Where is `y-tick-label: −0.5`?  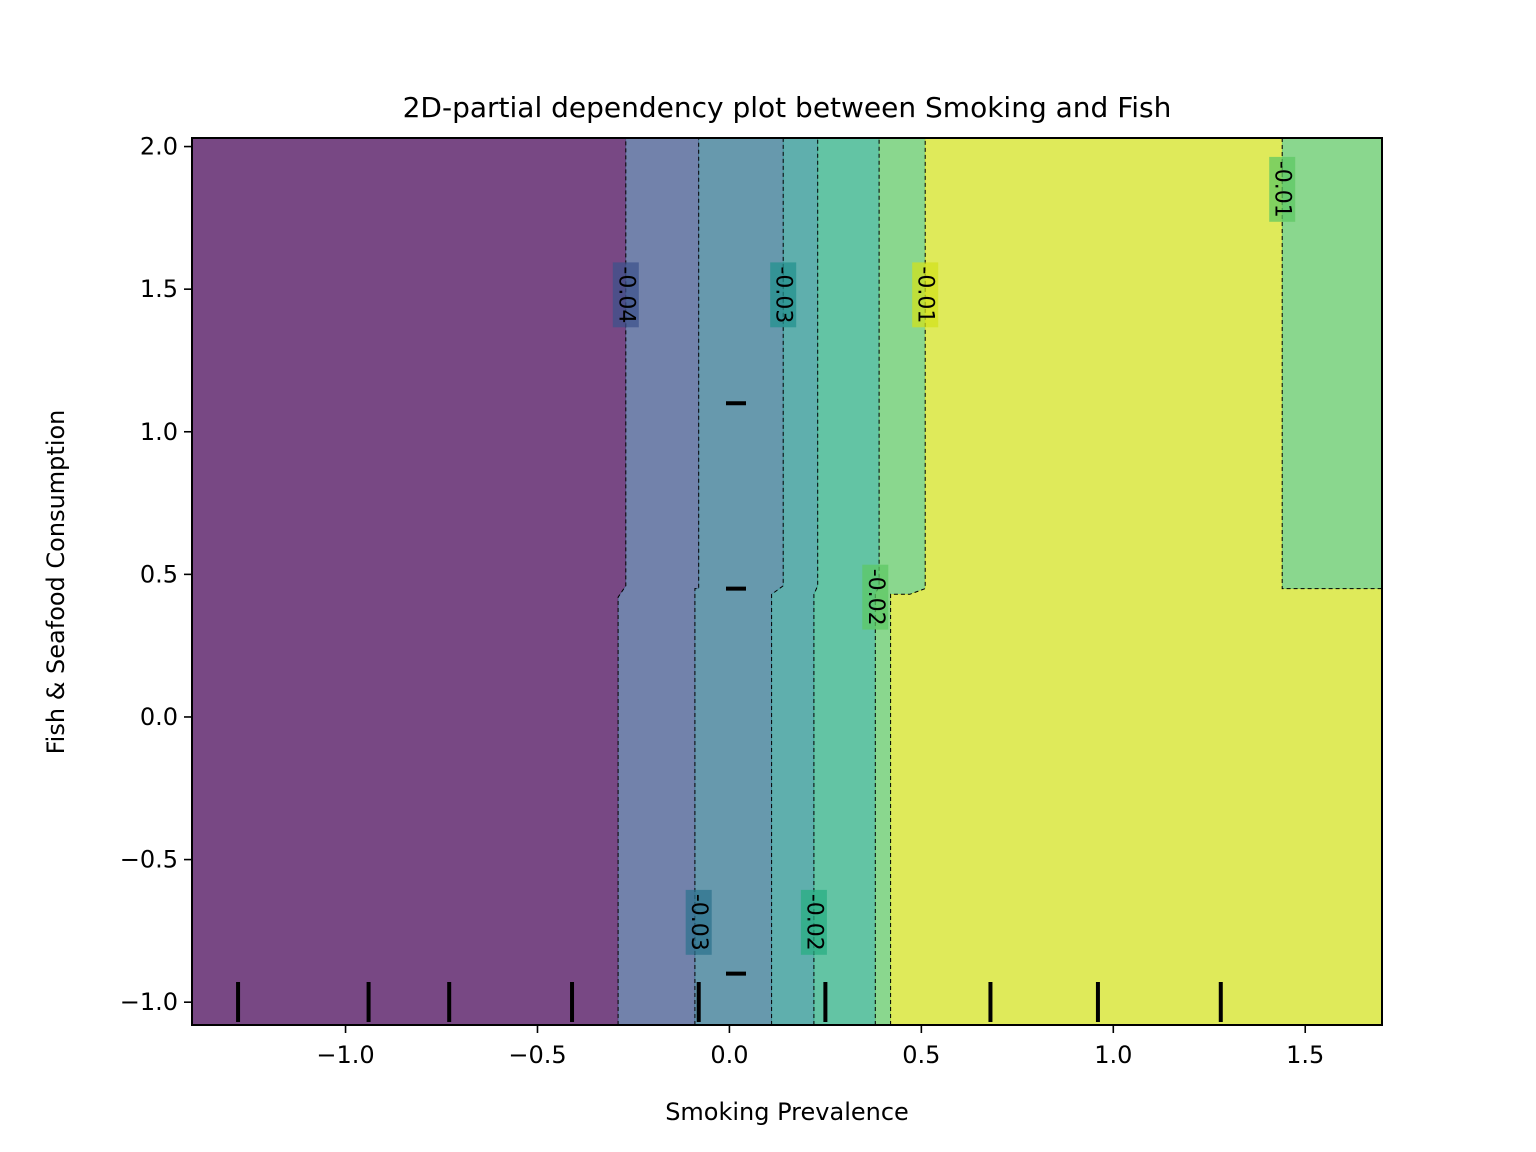
y-tick-label: −0.5 is located at coordinates (149, 860).